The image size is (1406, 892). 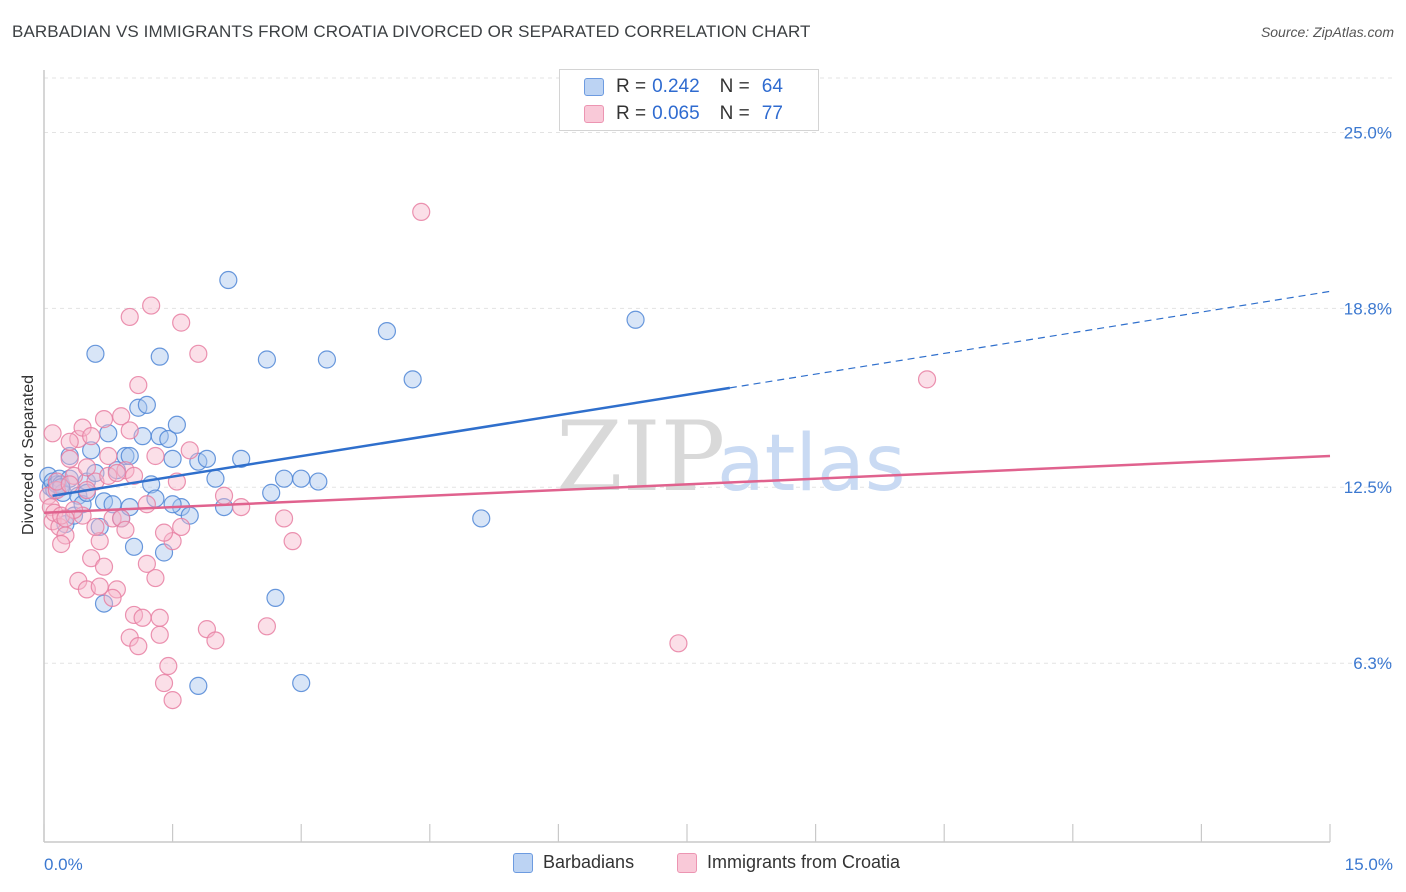 What do you see at coordinates (1368, 487) in the screenshot?
I see `y-tick-label: 12.5%` at bounding box center [1368, 487].